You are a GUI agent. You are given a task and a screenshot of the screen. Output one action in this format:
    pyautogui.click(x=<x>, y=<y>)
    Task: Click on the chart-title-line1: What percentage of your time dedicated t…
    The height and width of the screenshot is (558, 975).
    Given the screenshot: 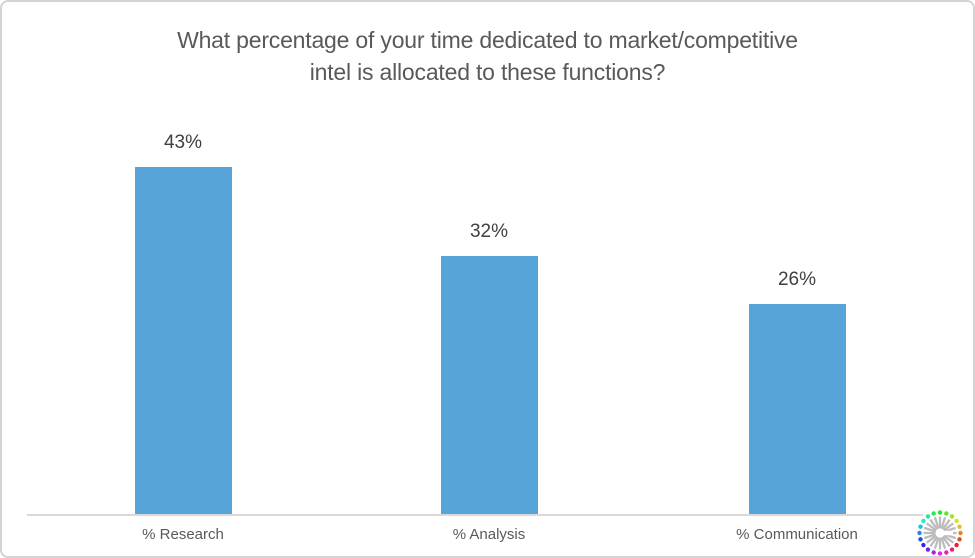 What is the action you would take?
    pyautogui.click(x=487, y=40)
    